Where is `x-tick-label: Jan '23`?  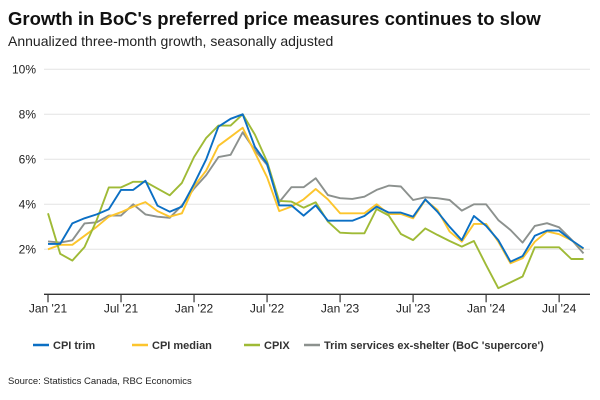 x-tick-label: Jan '23 is located at coordinates (340, 308).